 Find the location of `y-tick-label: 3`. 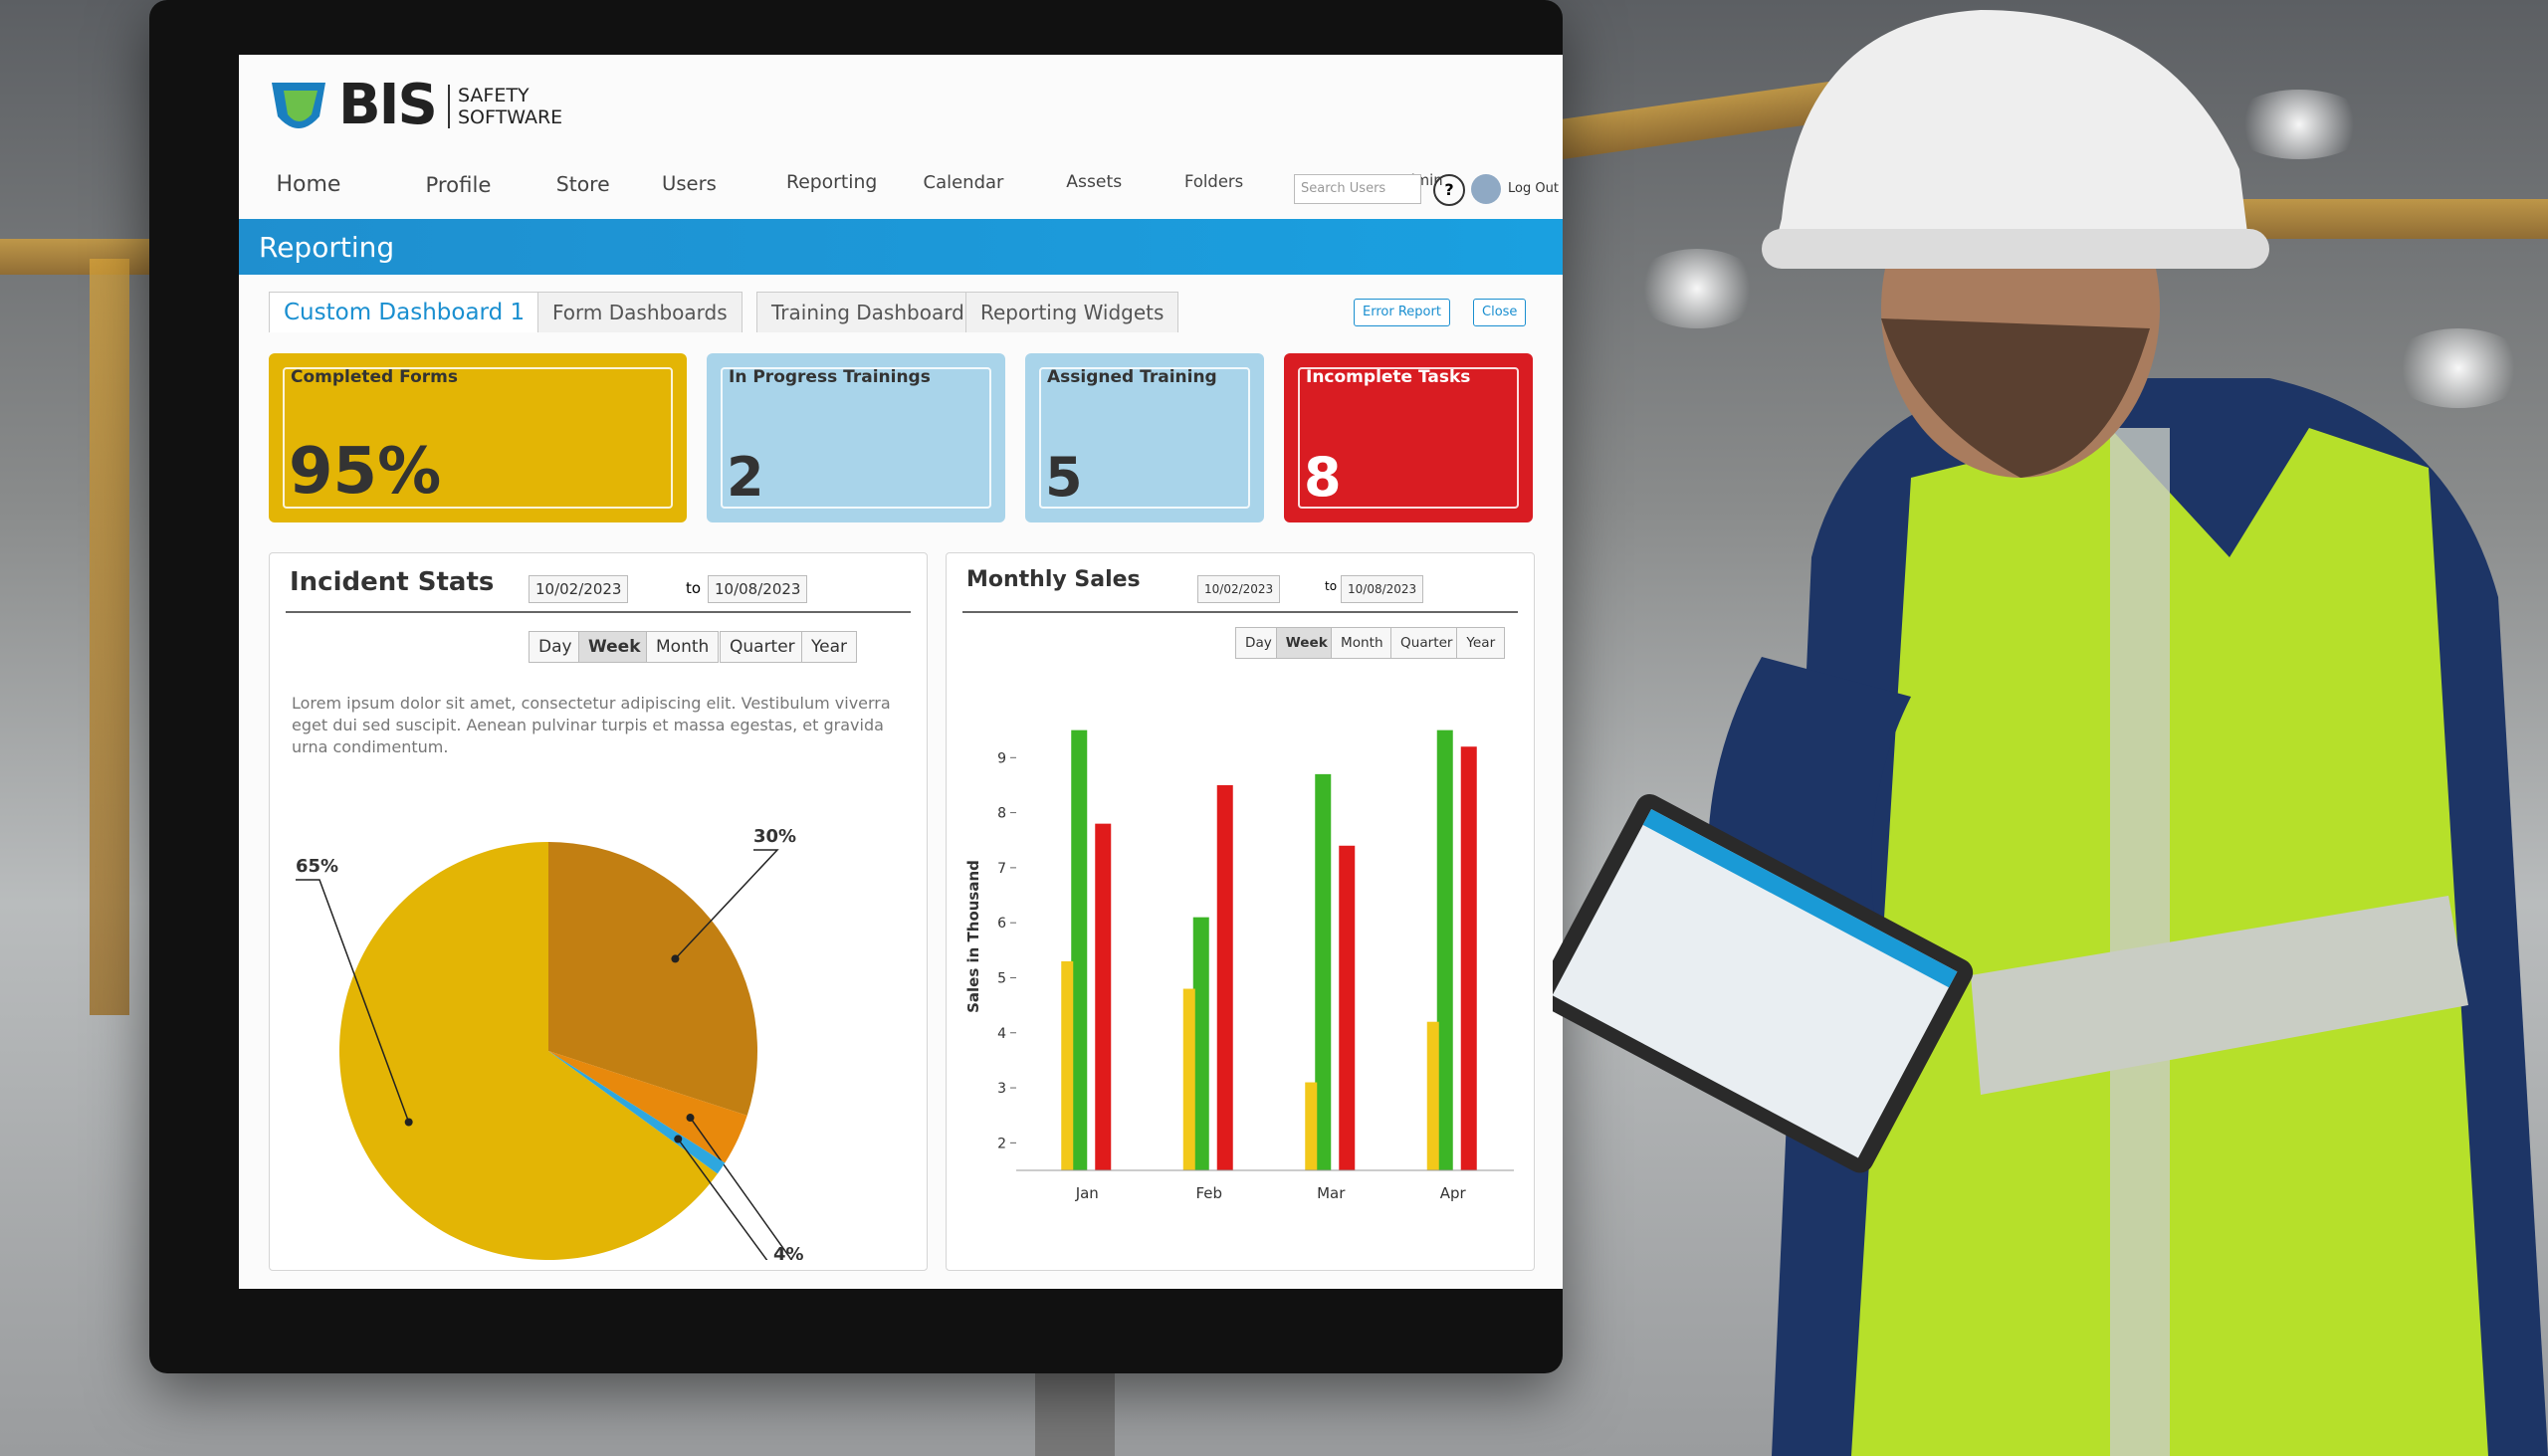

y-tick-label: 3 is located at coordinates (1001, 1089).